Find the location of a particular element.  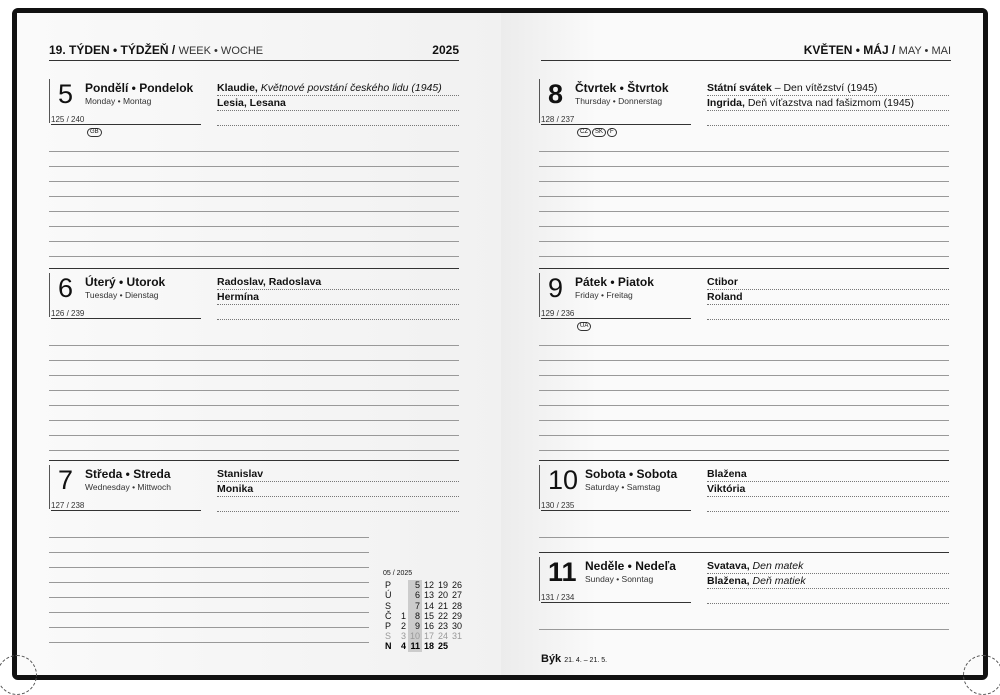

week-header: 19. TÝDEN • TÝDŽEŇ / WEEK • WOCHE 2025 is located at coordinates (254, 52).